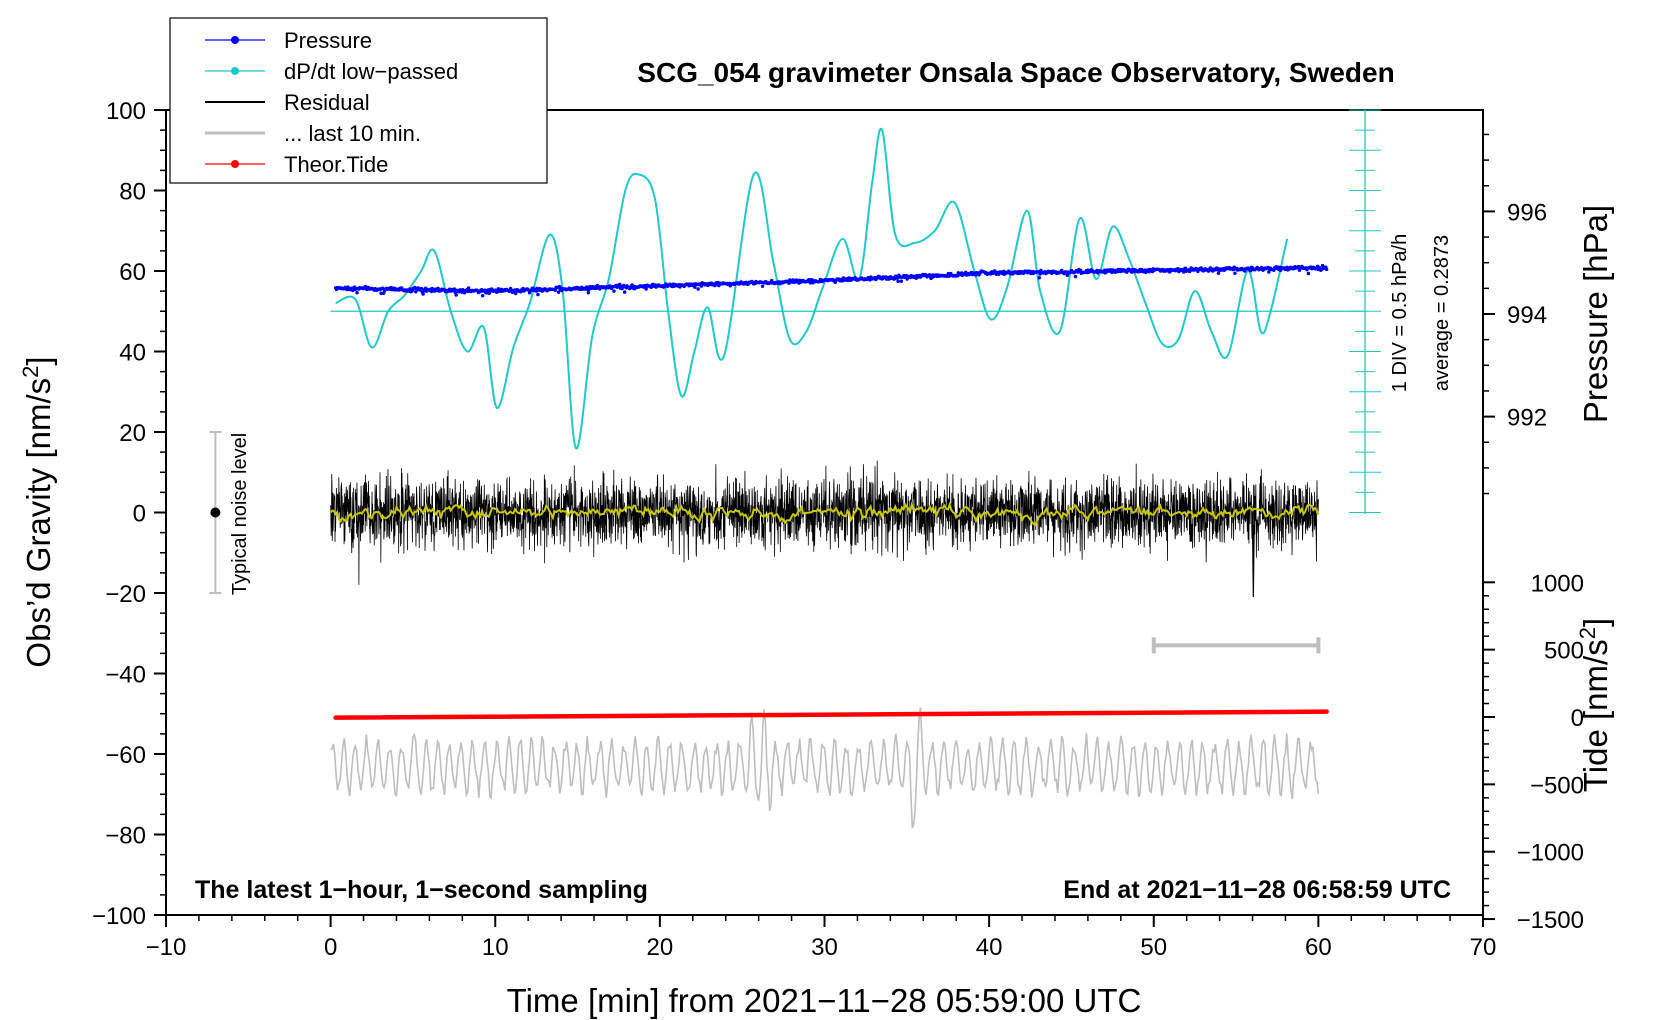 This screenshot has height=1020, width=1660. What do you see at coordinates (126, 111) in the screenshot?
I see `y-tick-label: 100` at bounding box center [126, 111].